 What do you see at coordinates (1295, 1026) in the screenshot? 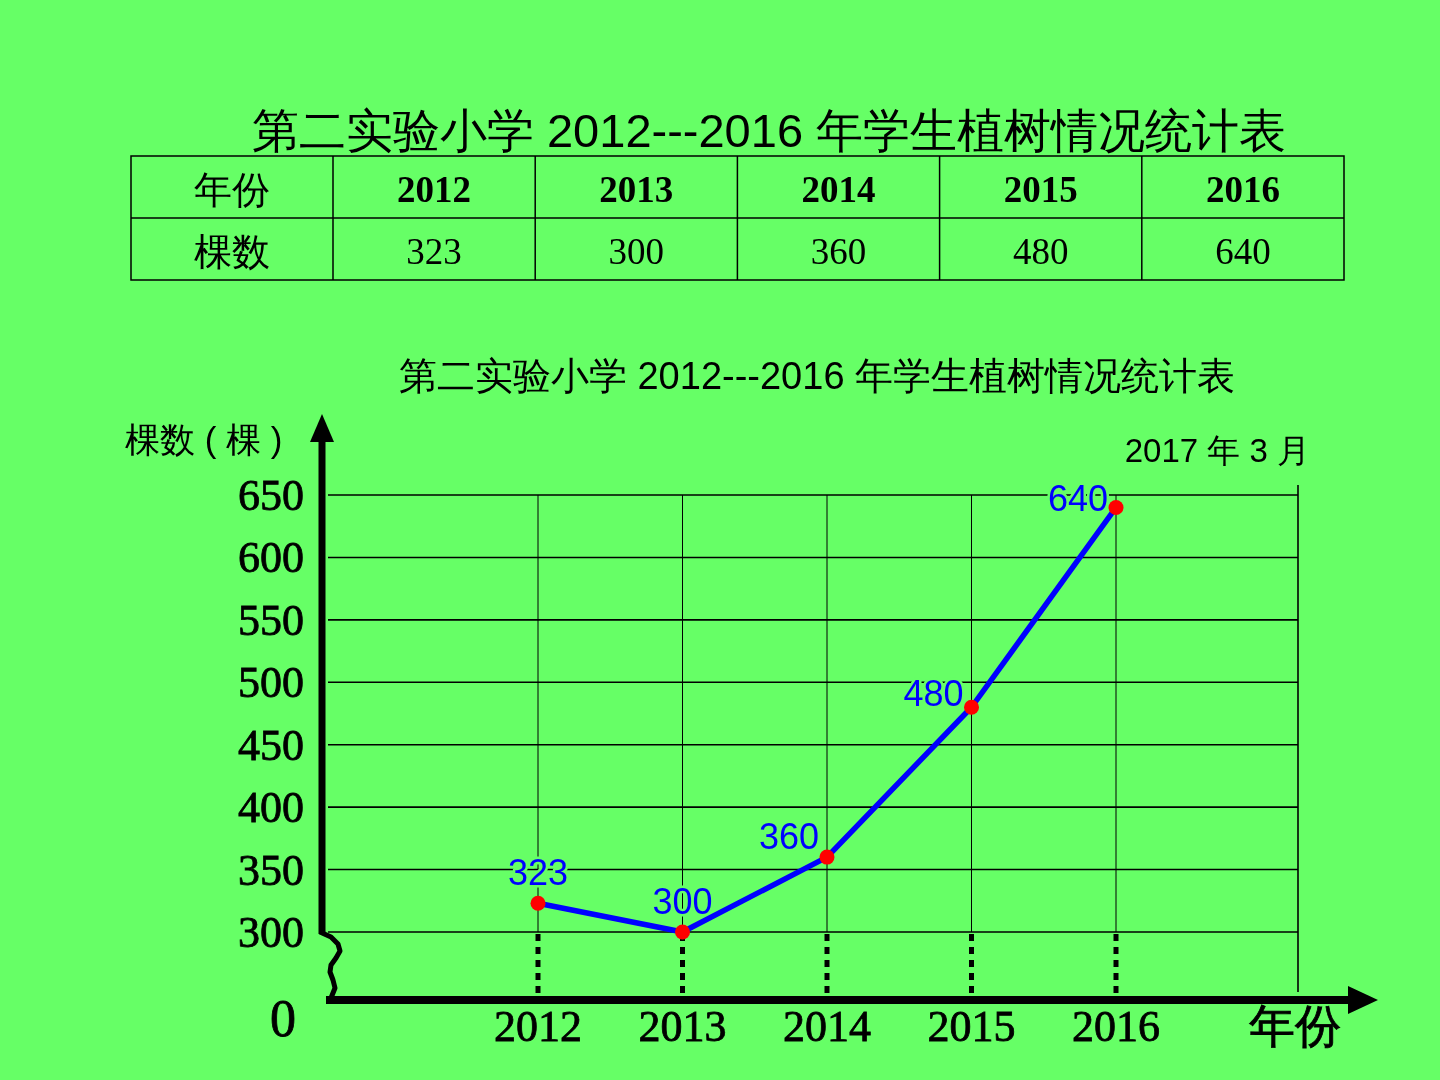
I see `xlabel: 年份` at bounding box center [1295, 1026].